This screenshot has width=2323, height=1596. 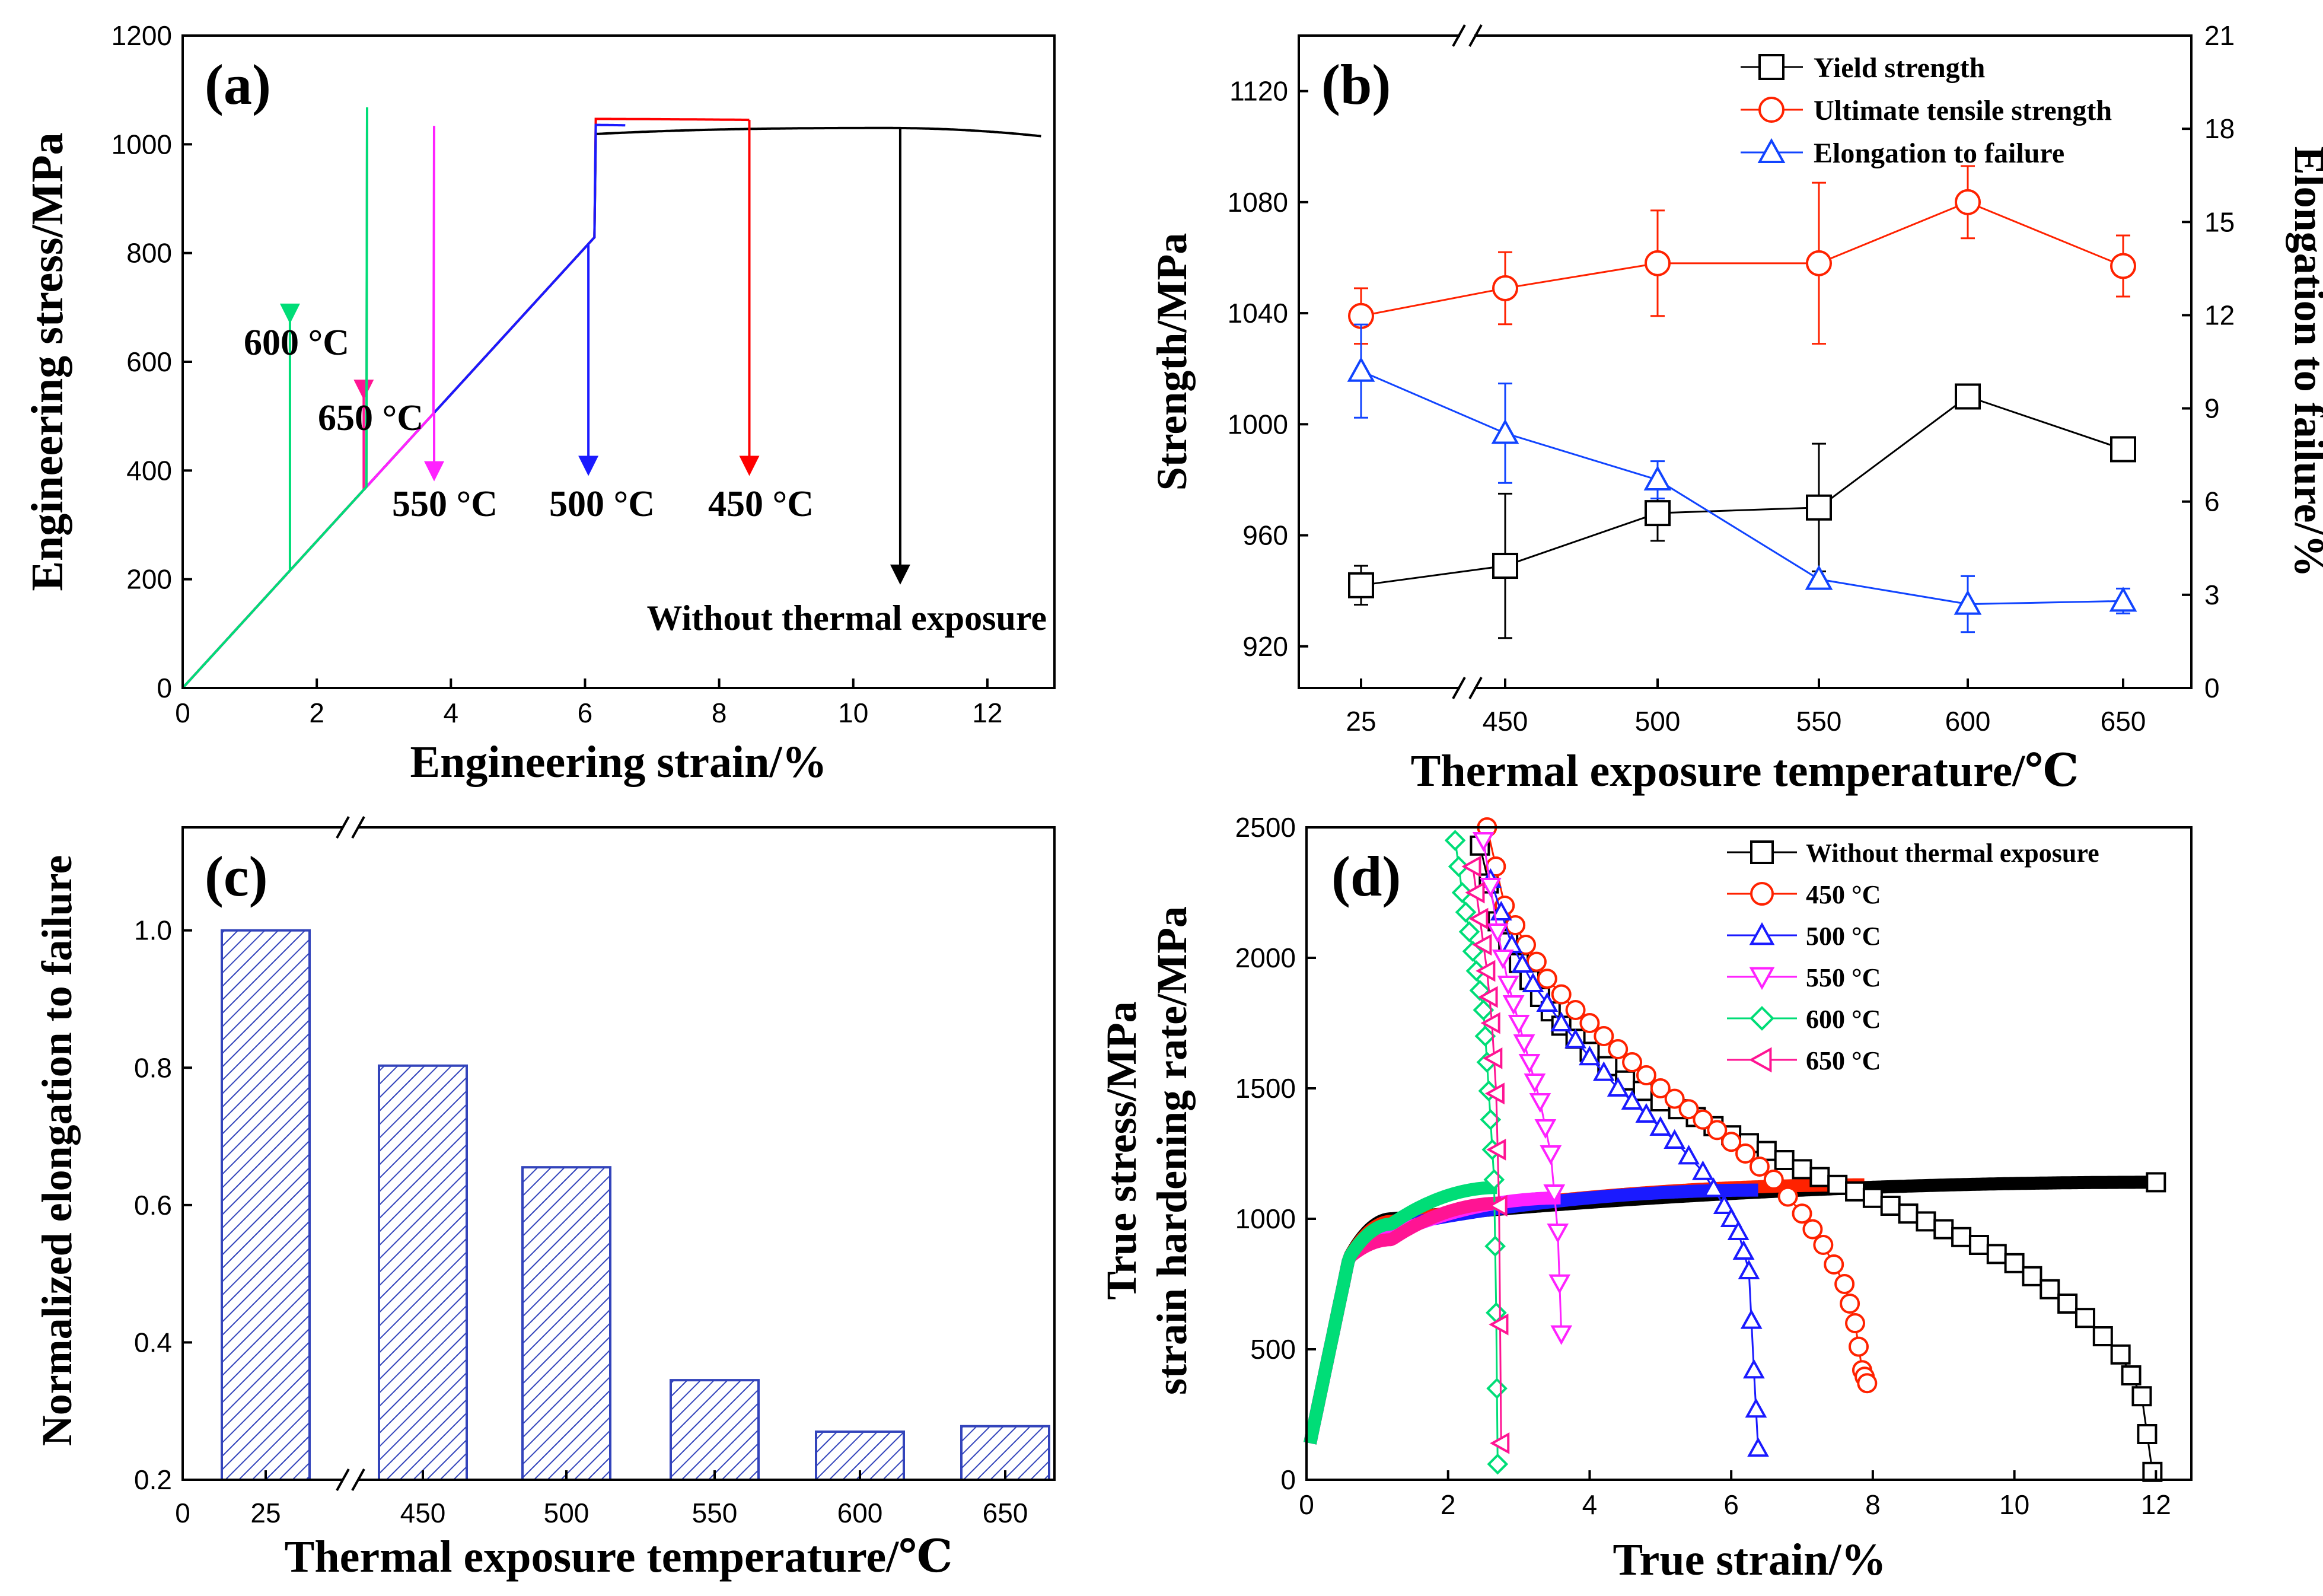 I want to click on hardening-650-c, so click(x=1486, y=1154).